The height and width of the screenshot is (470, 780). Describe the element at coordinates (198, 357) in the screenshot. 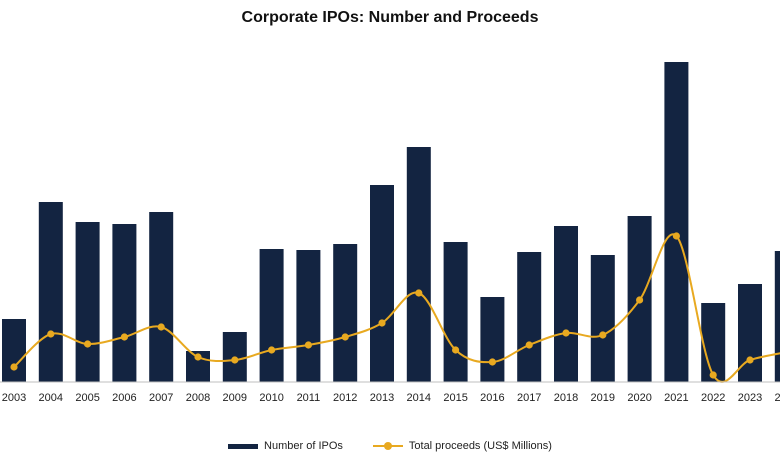

I see `proceeds-point-2008` at that location.